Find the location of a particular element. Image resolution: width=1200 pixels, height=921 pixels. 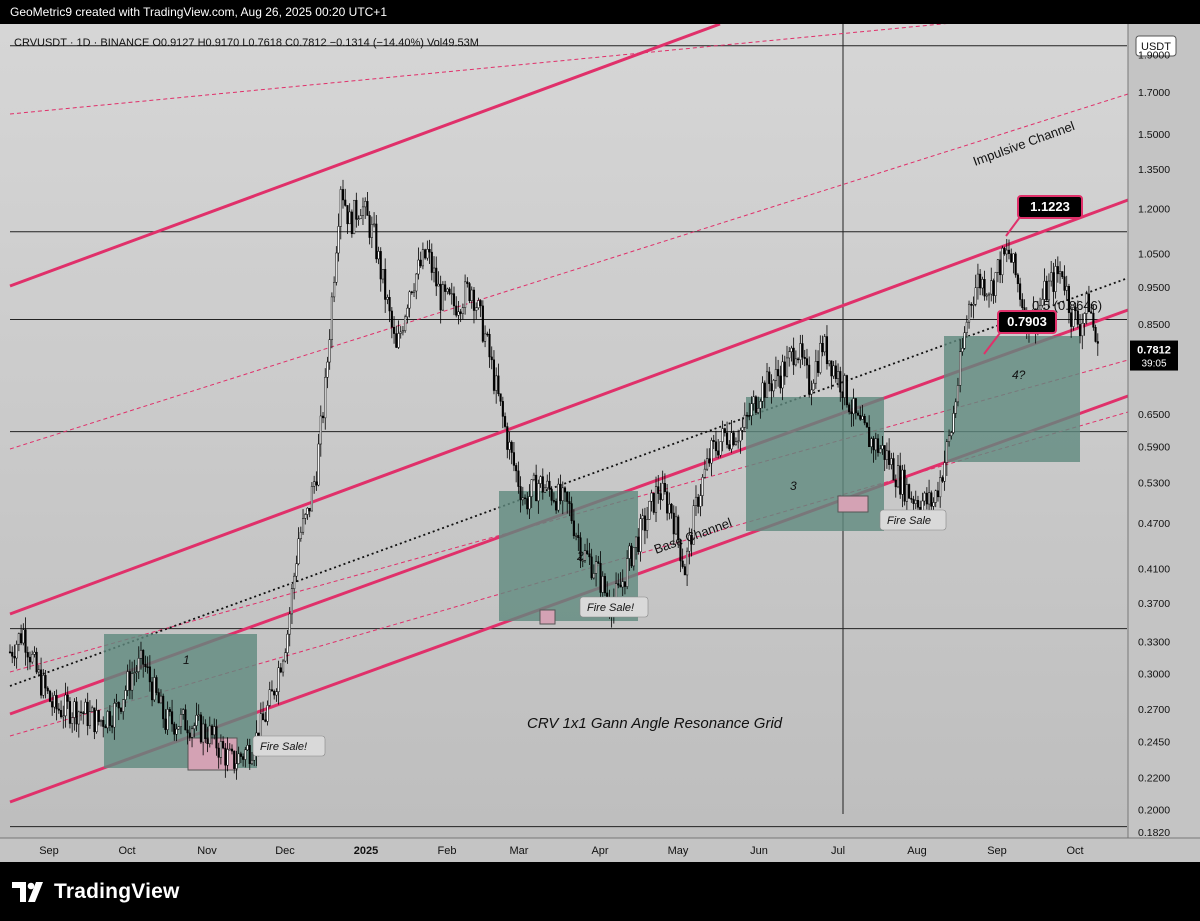

last-price-box is located at coordinates (1154, 355).